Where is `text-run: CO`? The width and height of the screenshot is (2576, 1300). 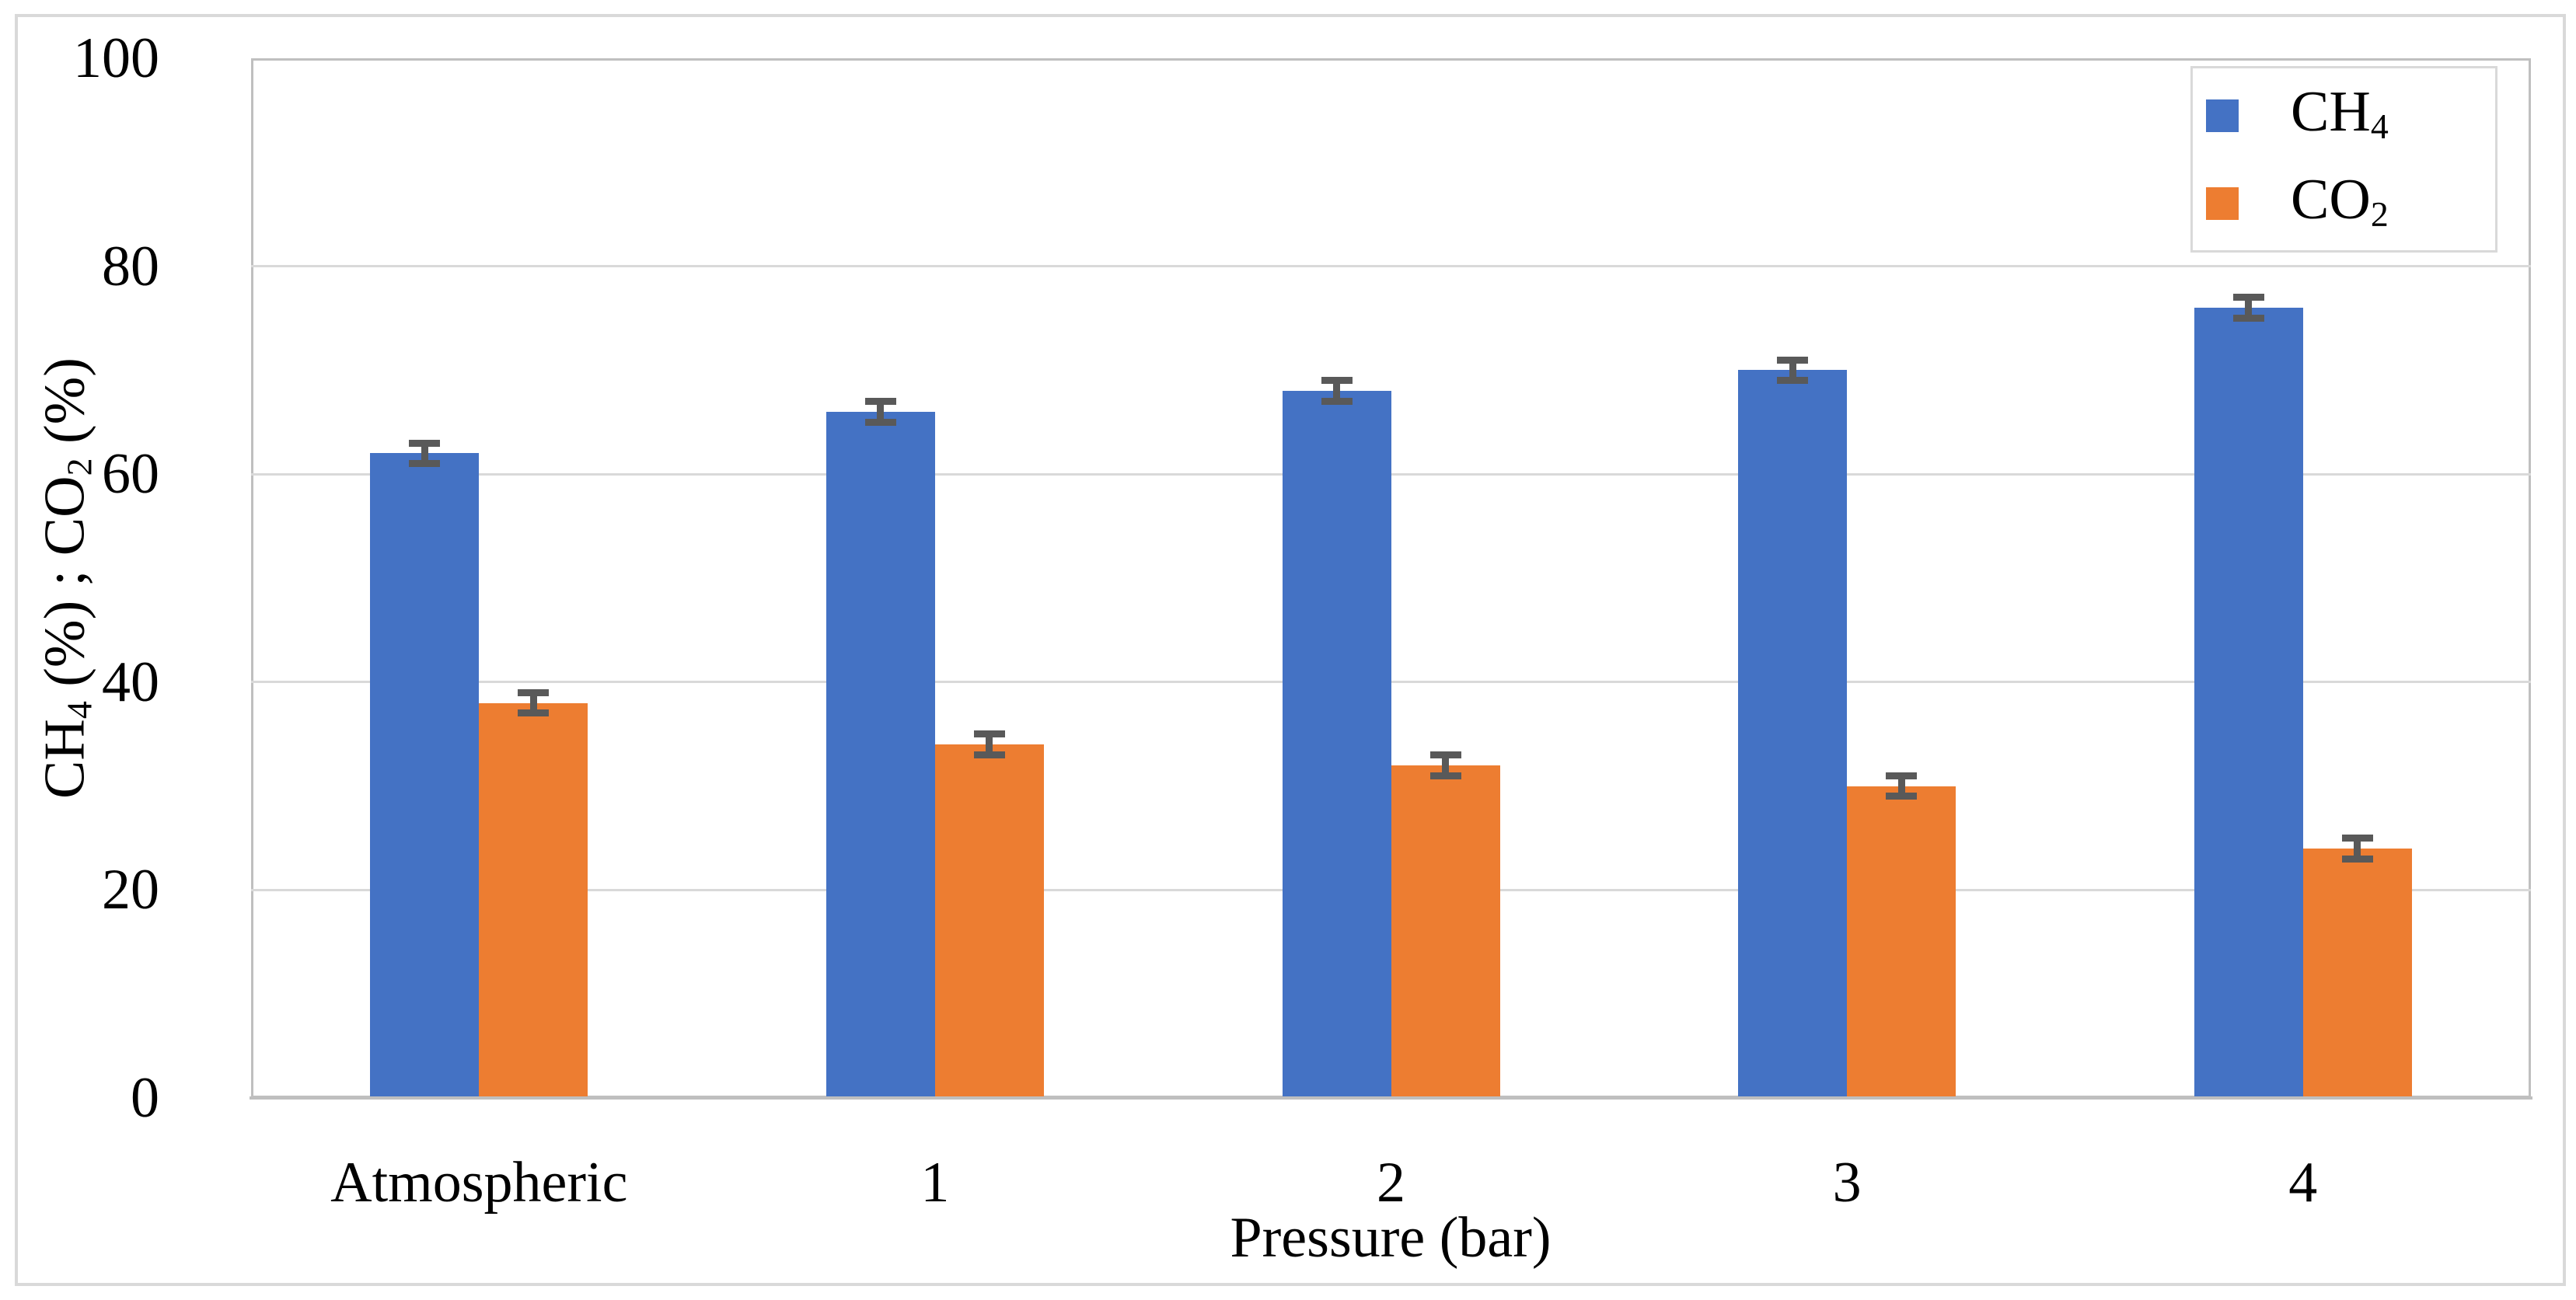 text-run: CO is located at coordinates (2331, 200).